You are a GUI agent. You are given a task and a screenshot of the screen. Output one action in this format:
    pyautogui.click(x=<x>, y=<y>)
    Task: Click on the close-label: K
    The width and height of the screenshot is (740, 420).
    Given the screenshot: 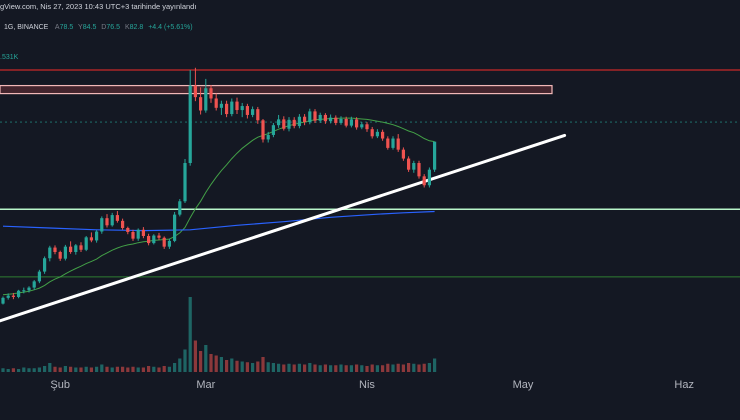 What is the action you would take?
    pyautogui.click(x=127, y=27)
    